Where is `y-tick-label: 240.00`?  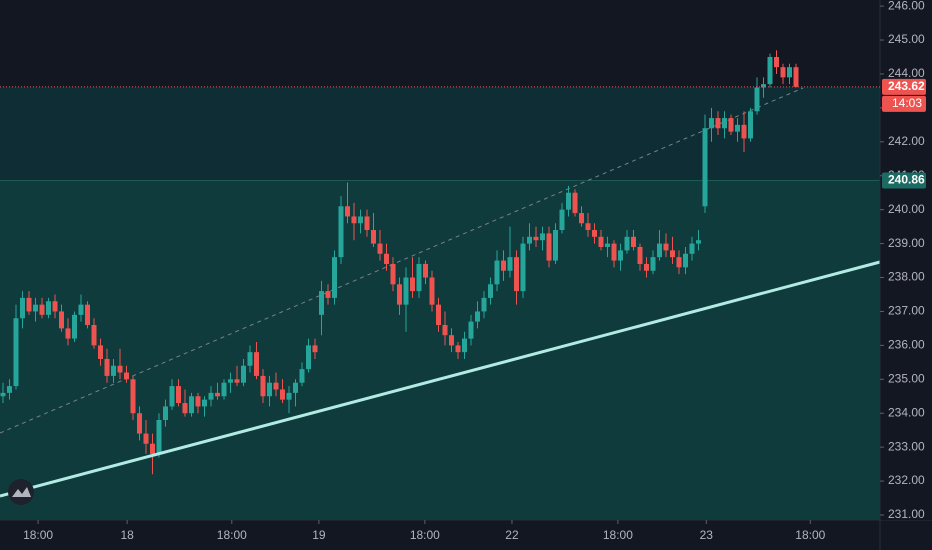 y-tick-label: 240.00 is located at coordinates (906, 209).